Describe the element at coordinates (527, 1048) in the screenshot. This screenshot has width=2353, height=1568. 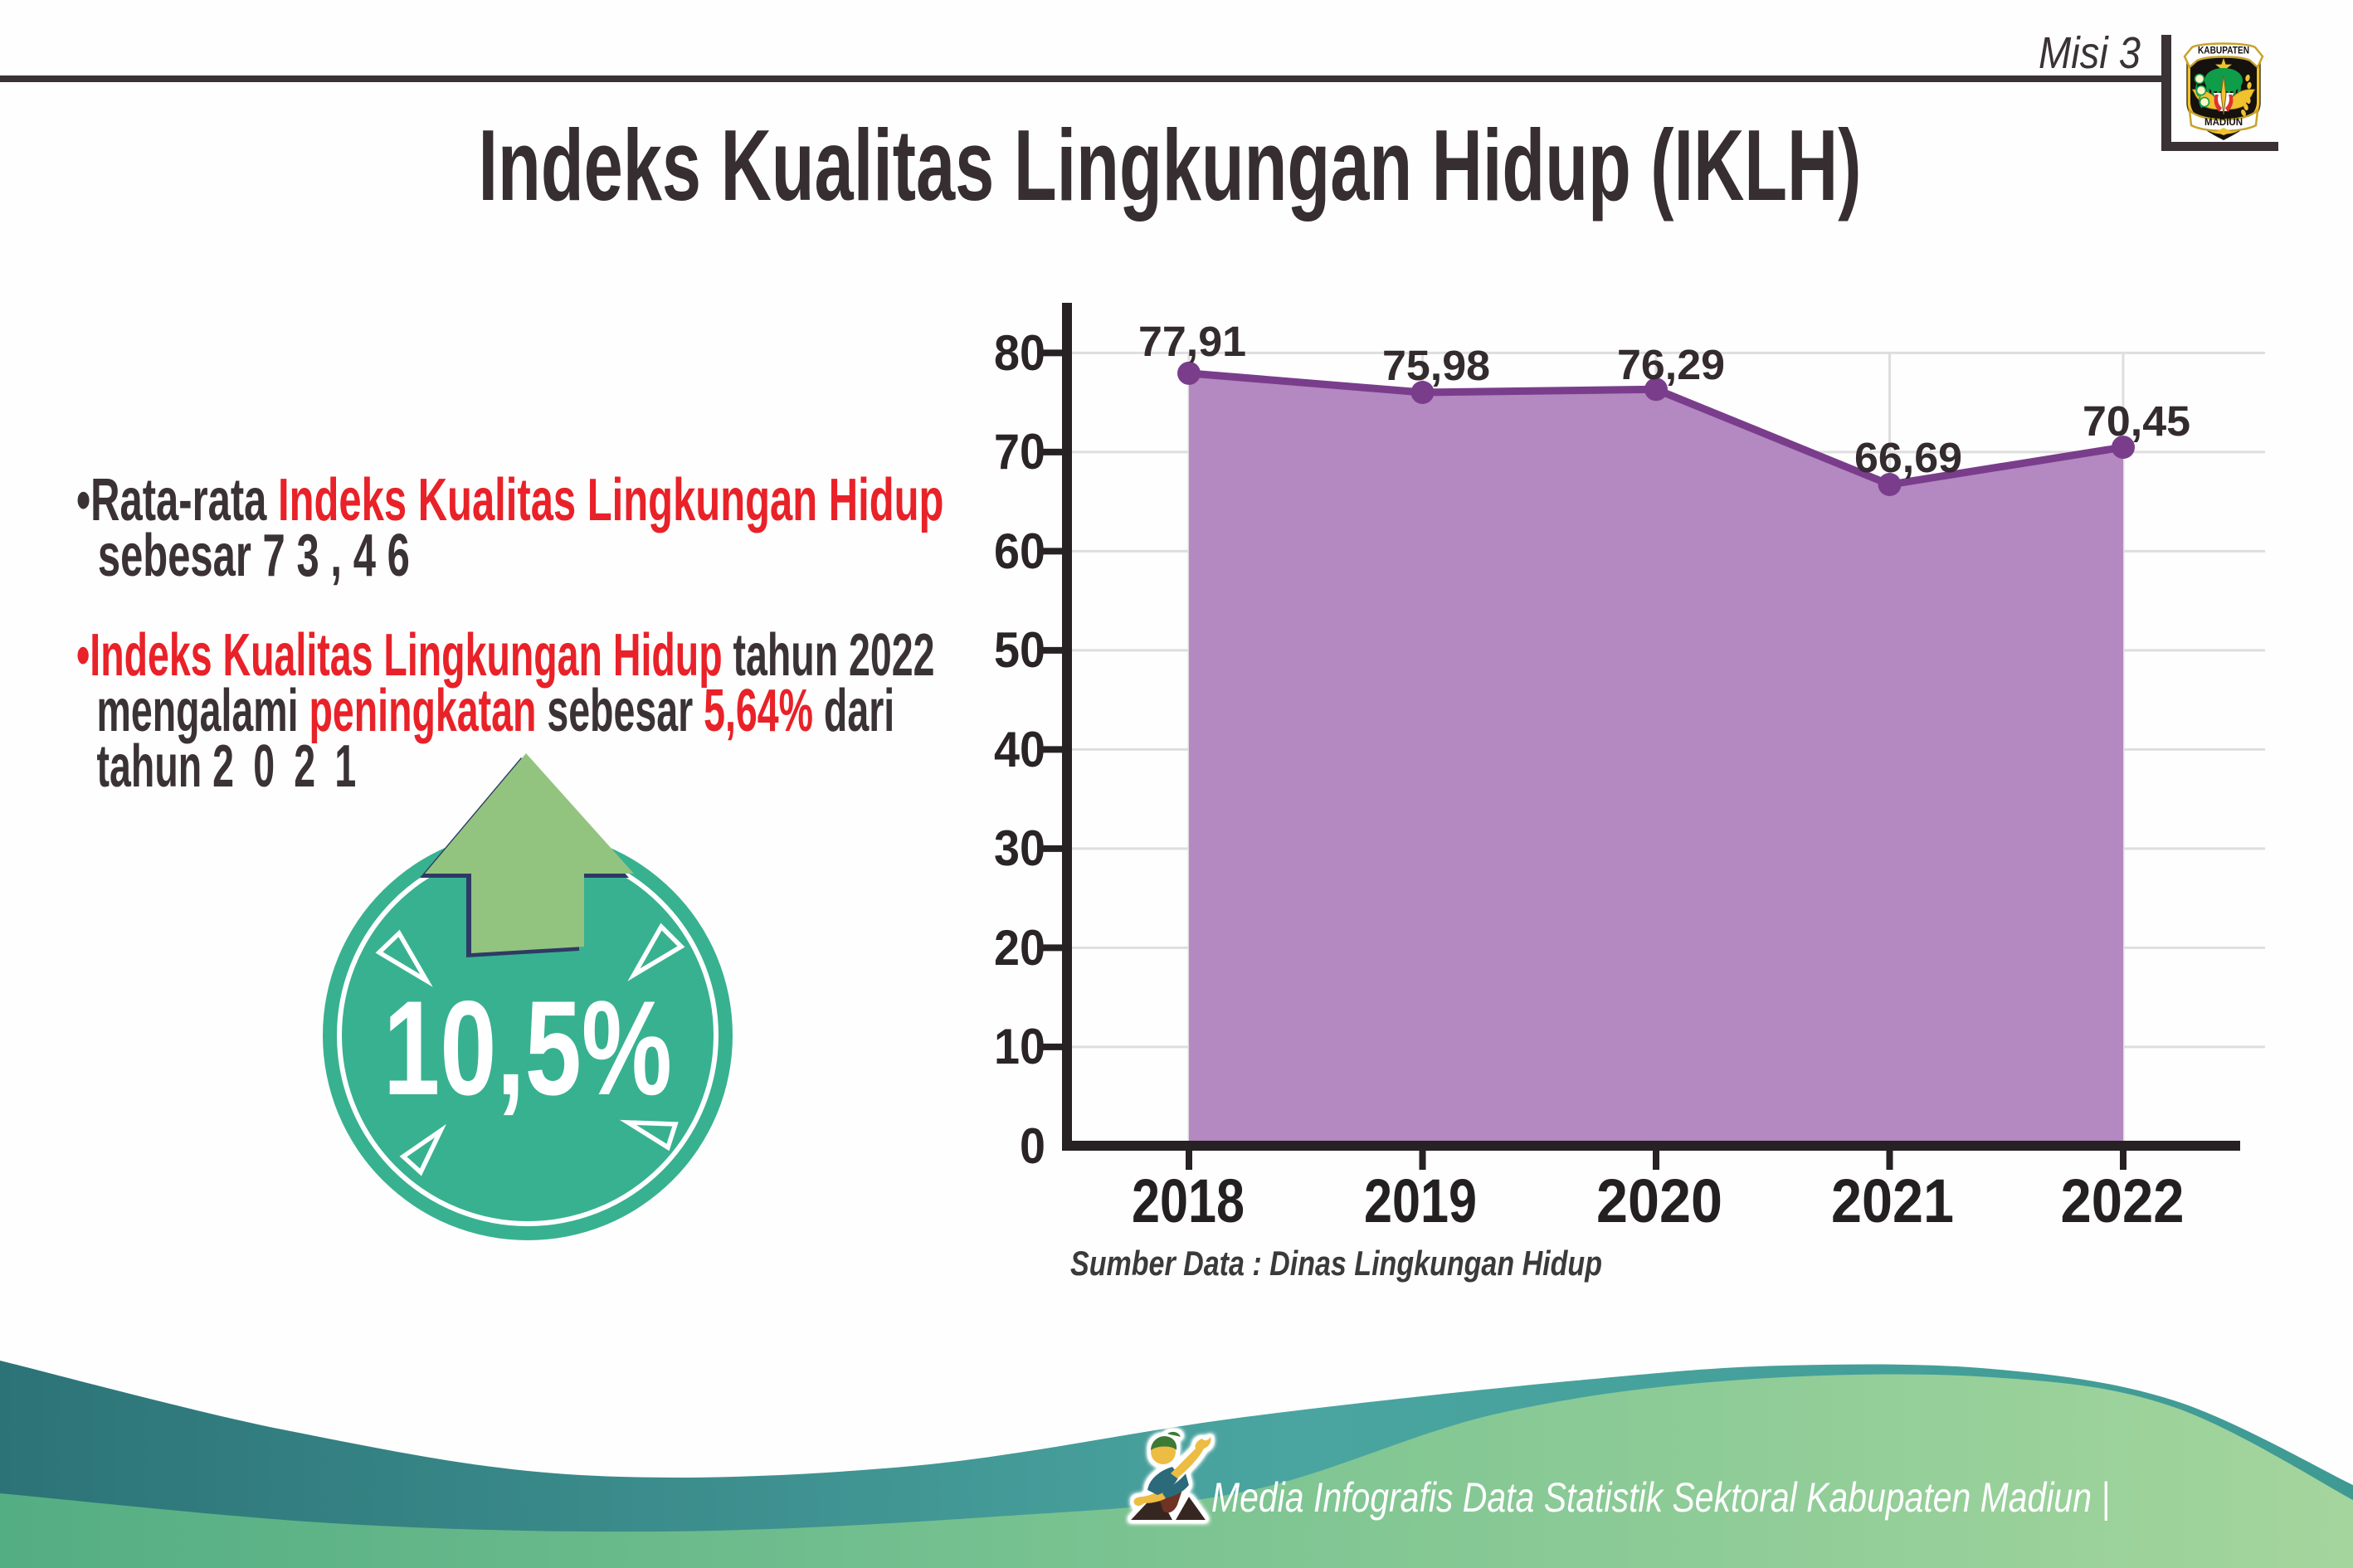
I see `svg-text: 10,5%` at that location.